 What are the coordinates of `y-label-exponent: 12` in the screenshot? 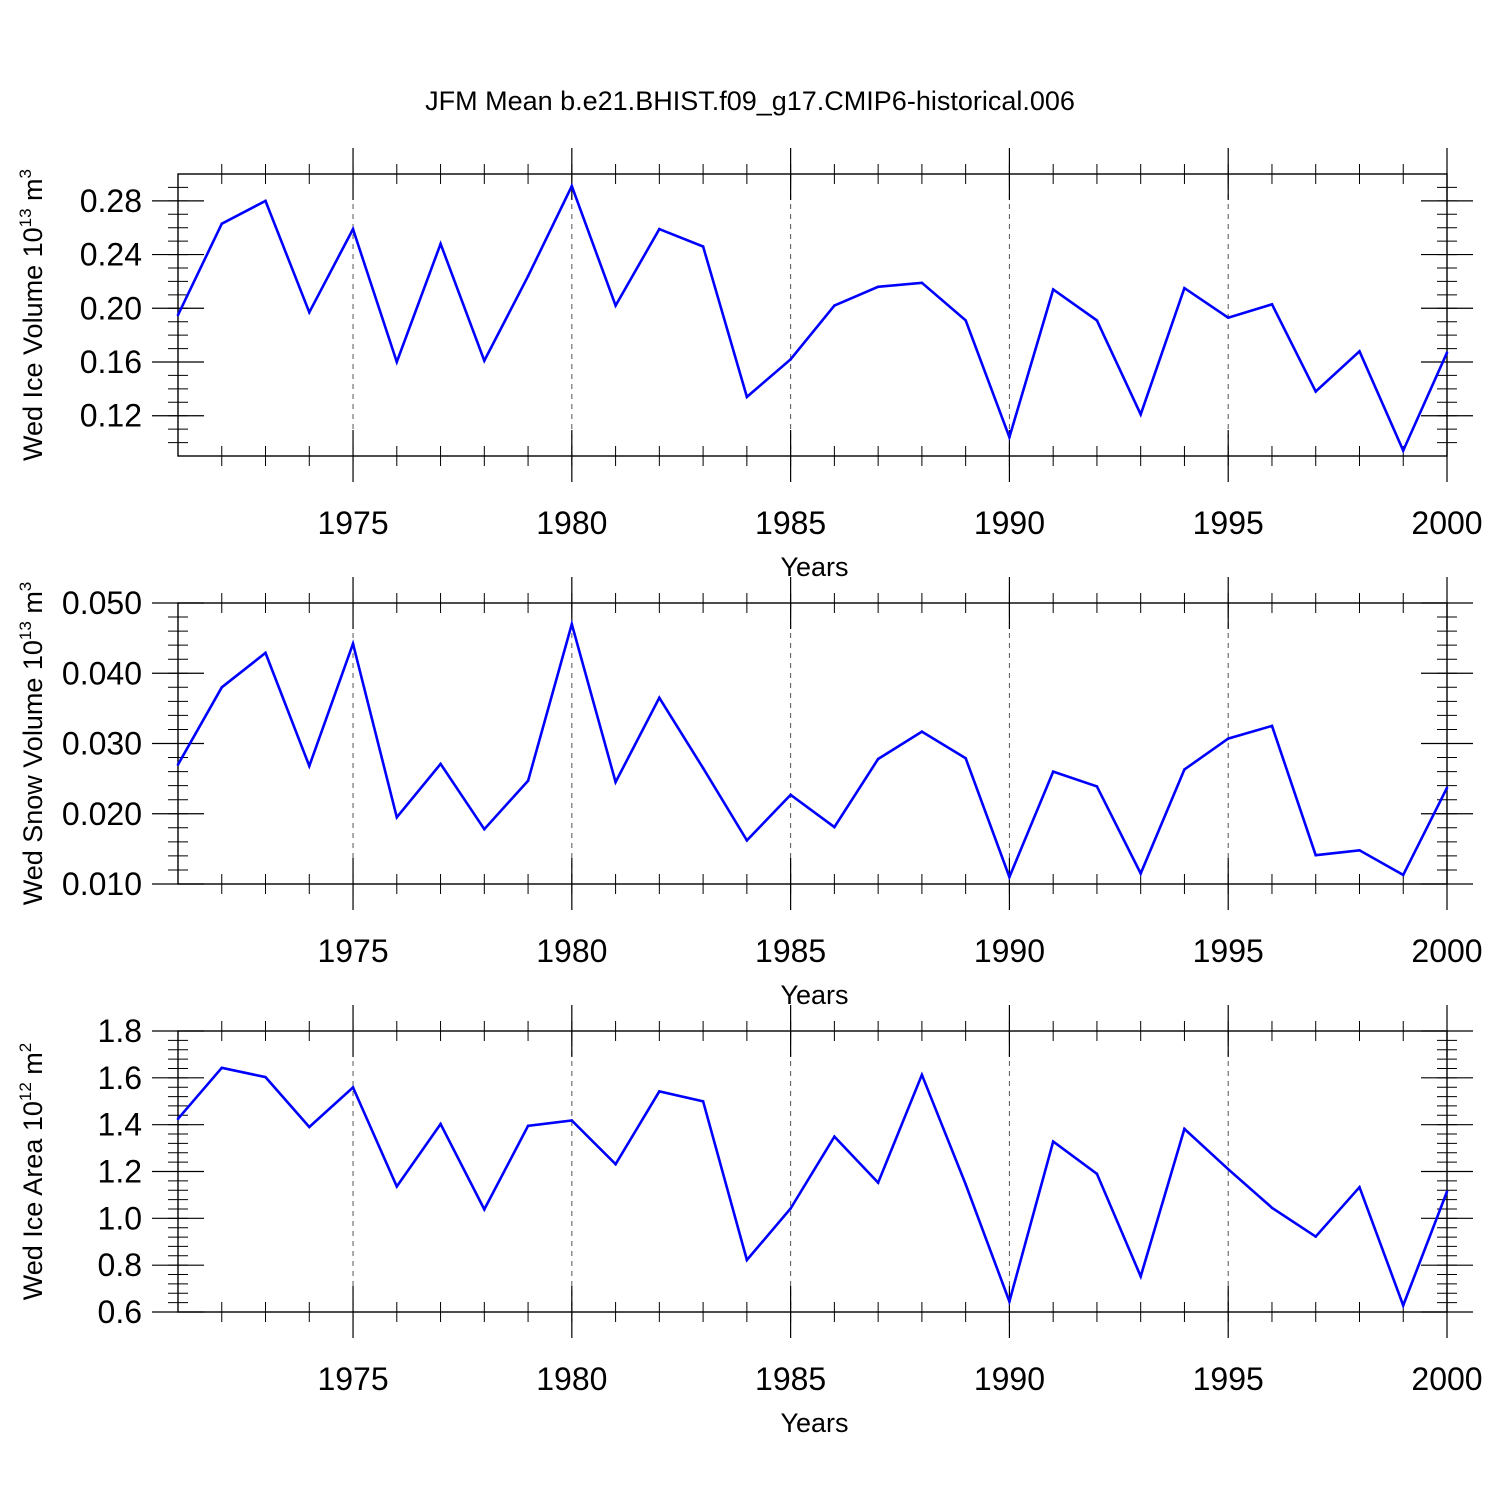 It's located at (25, 1091).